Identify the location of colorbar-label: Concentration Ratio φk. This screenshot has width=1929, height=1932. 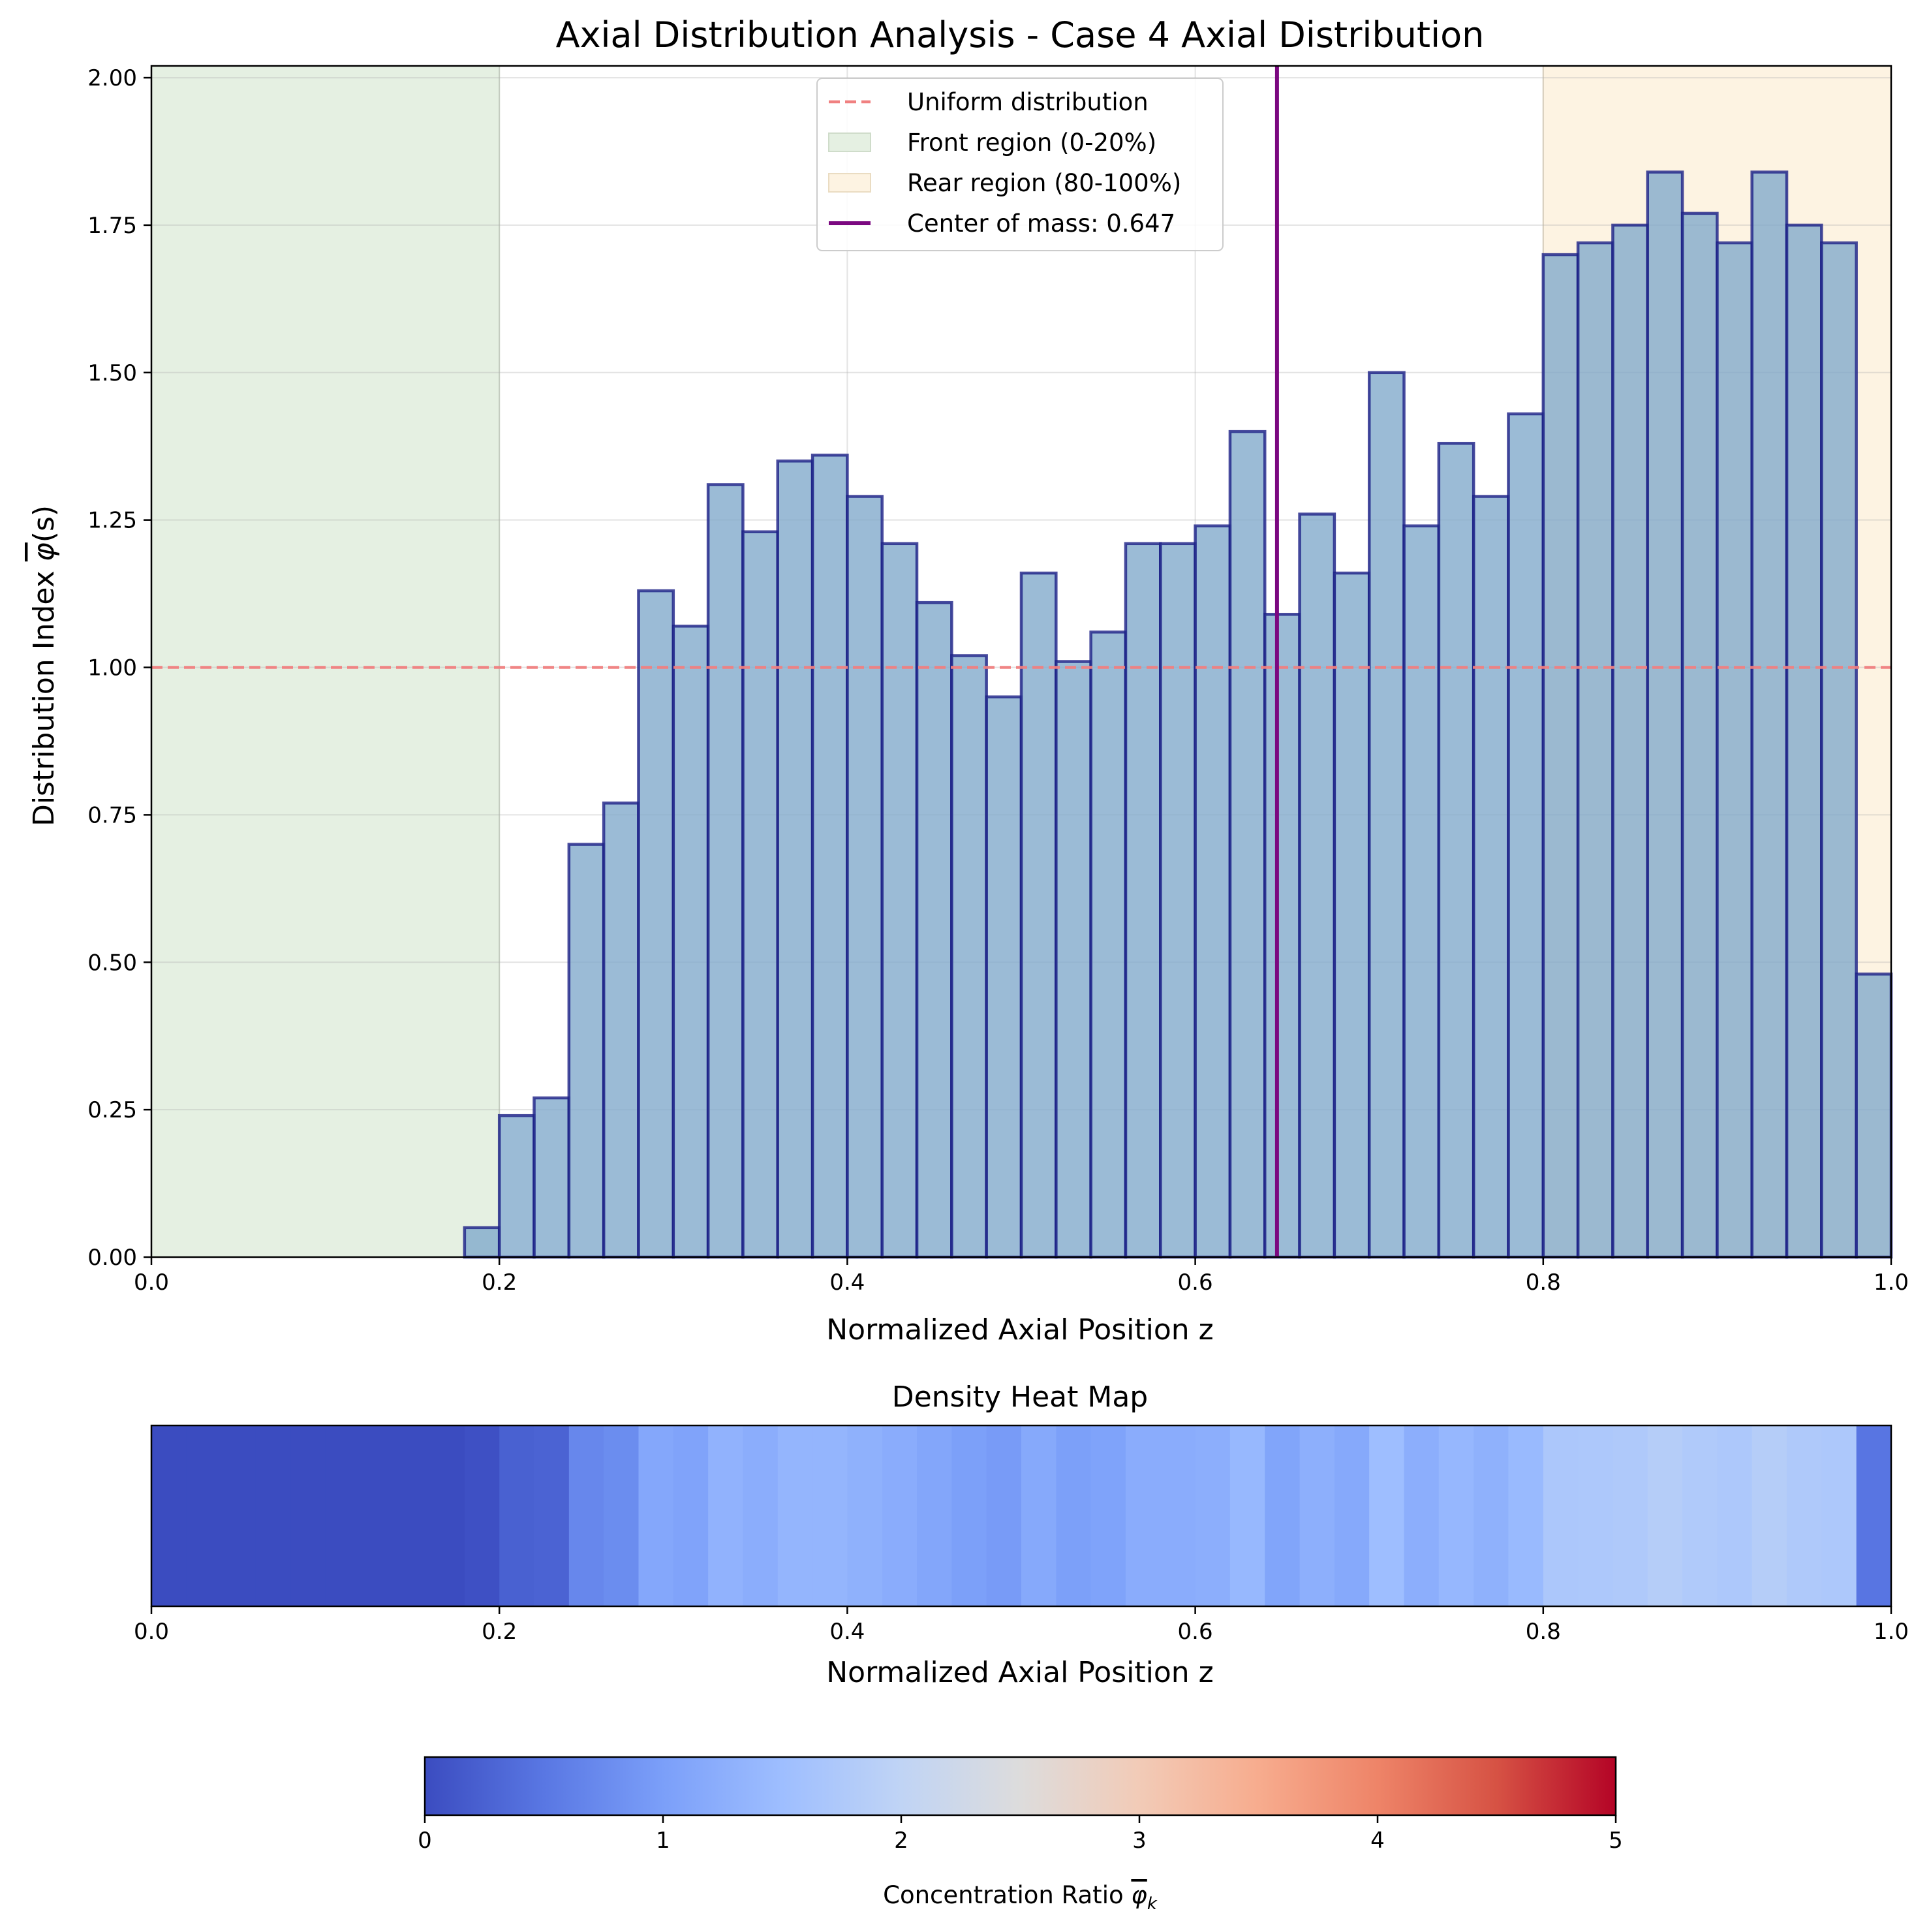
(1021, 1897).